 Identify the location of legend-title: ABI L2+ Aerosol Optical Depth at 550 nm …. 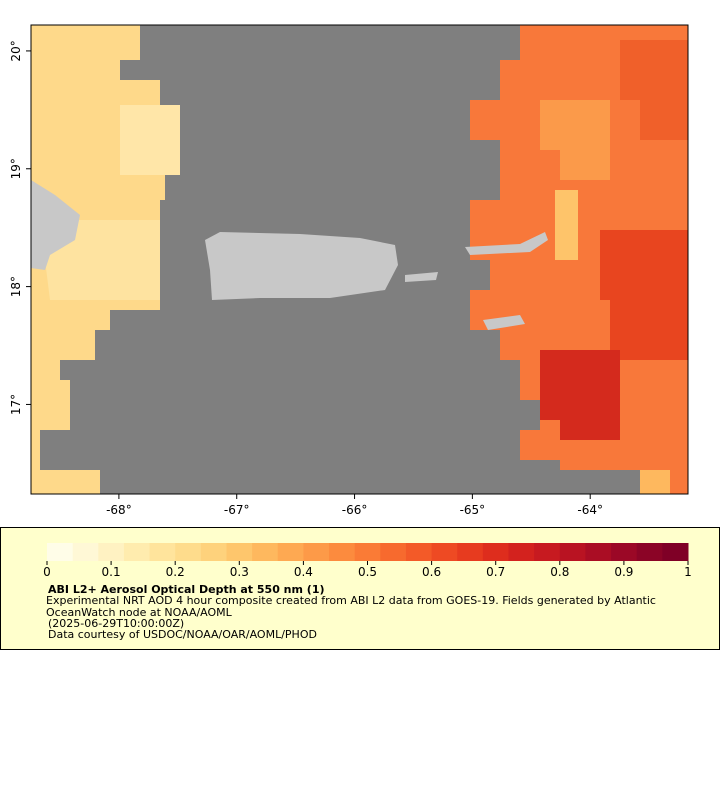
(186, 589).